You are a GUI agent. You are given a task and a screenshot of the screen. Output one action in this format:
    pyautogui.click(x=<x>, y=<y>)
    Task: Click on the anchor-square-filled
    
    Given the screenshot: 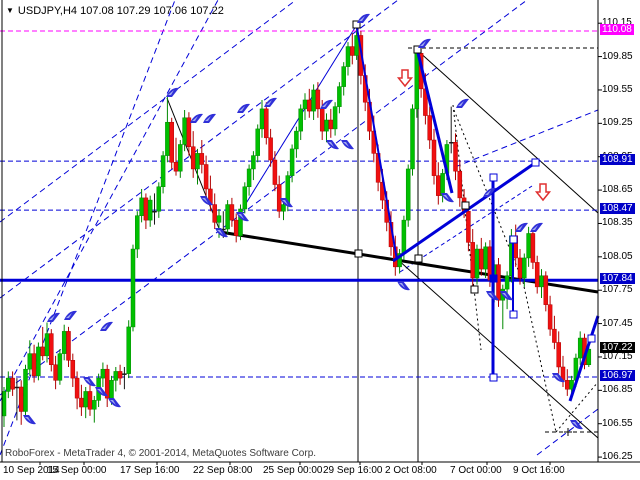 What is the action you would take?
    pyautogui.click(x=493, y=278)
    